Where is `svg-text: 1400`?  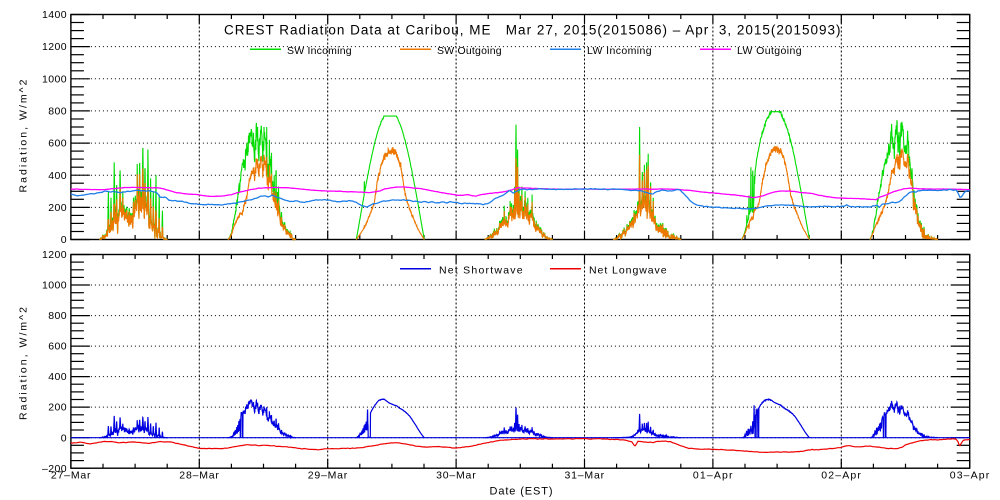 svg-text: 1400 is located at coordinates (54, 15).